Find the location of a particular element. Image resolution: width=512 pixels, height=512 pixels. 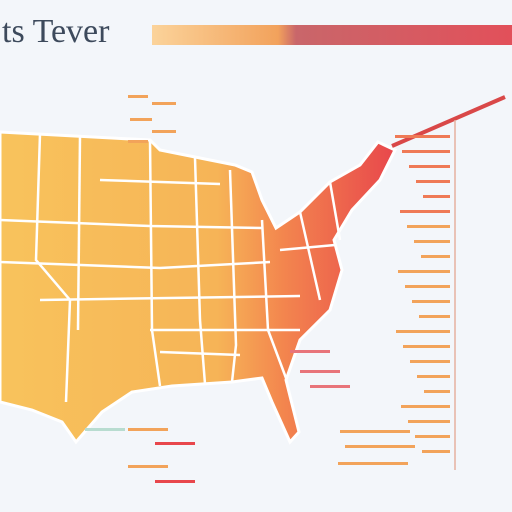

header-bar is located at coordinates (332, 35).